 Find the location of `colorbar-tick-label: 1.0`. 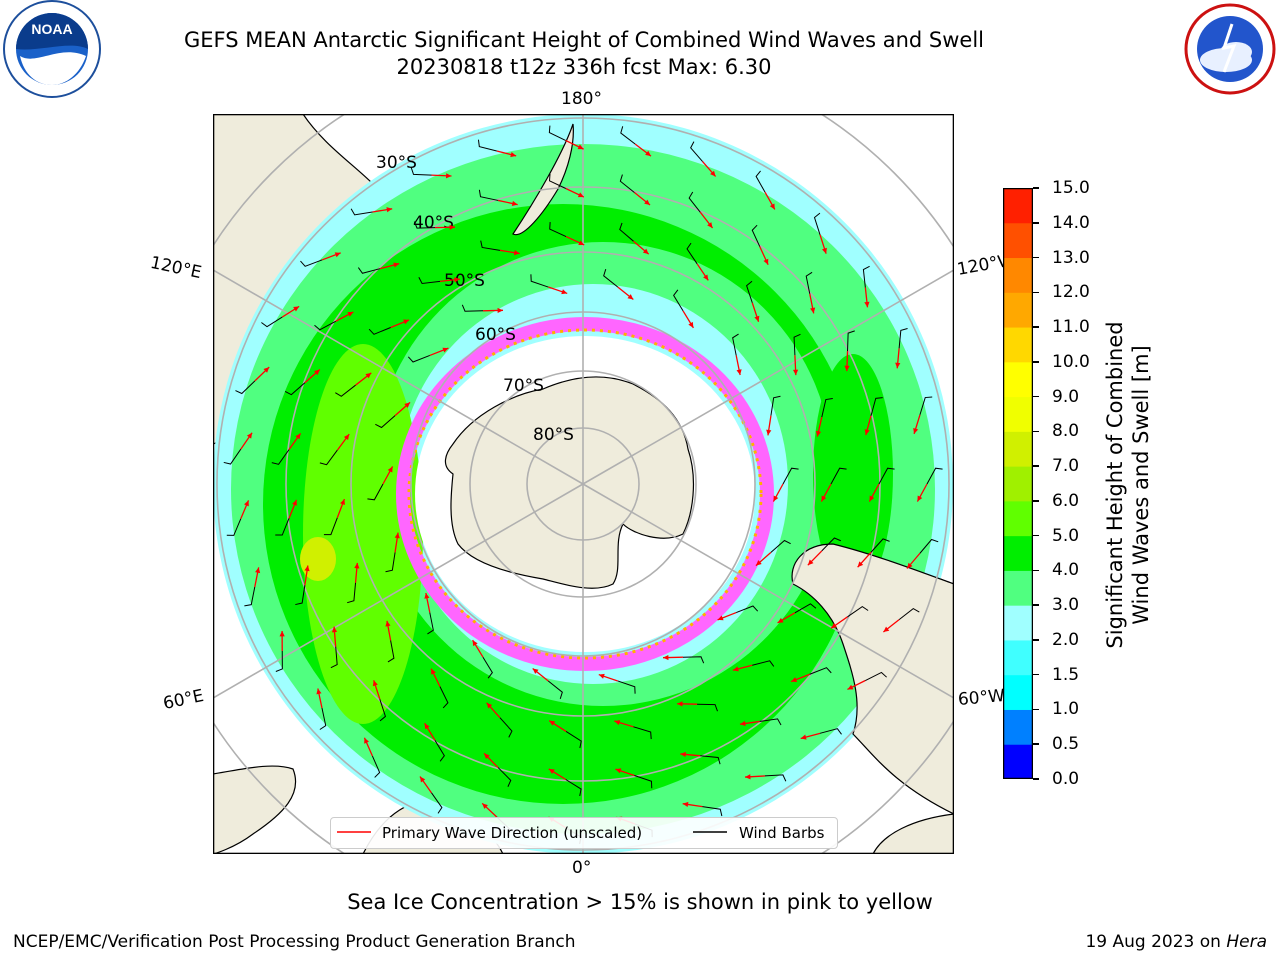

colorbar-tick-label: 1.0 is located at coordinates (1066, 709).